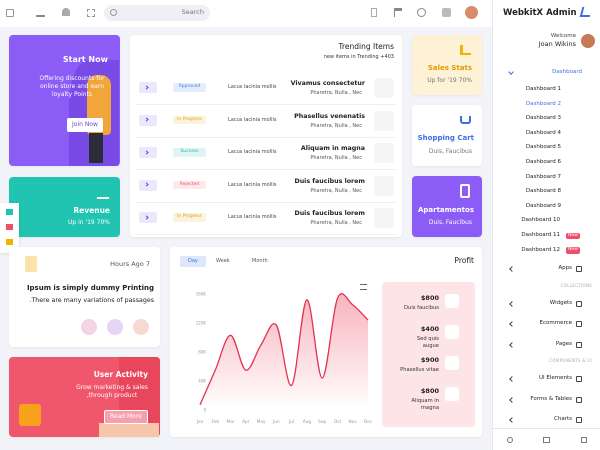  I want to click on illustration, so click(96, 148).